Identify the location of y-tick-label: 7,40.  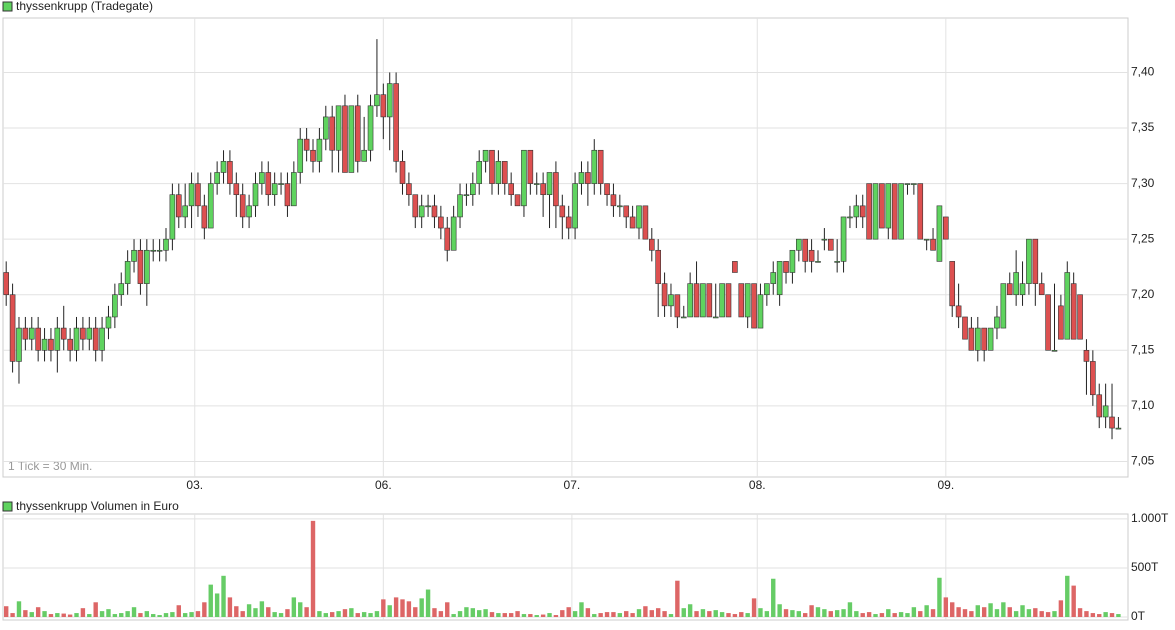
(1143, 72).